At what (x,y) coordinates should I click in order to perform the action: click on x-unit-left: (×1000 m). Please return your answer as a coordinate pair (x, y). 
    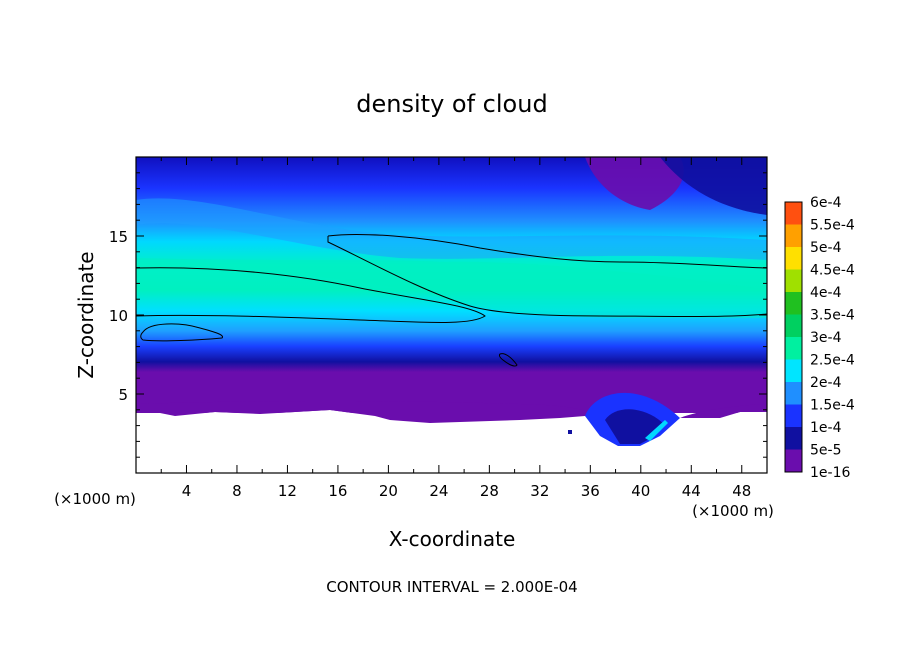
    Looking at the image, I should click on (95, 499).